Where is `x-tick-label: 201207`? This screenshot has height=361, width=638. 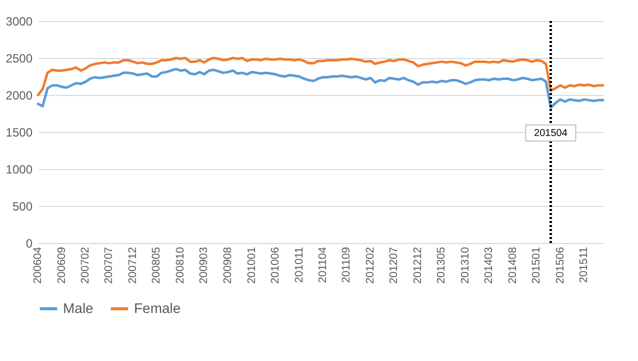
x-tick-label: 201207 is located at coordinates (394, 265).